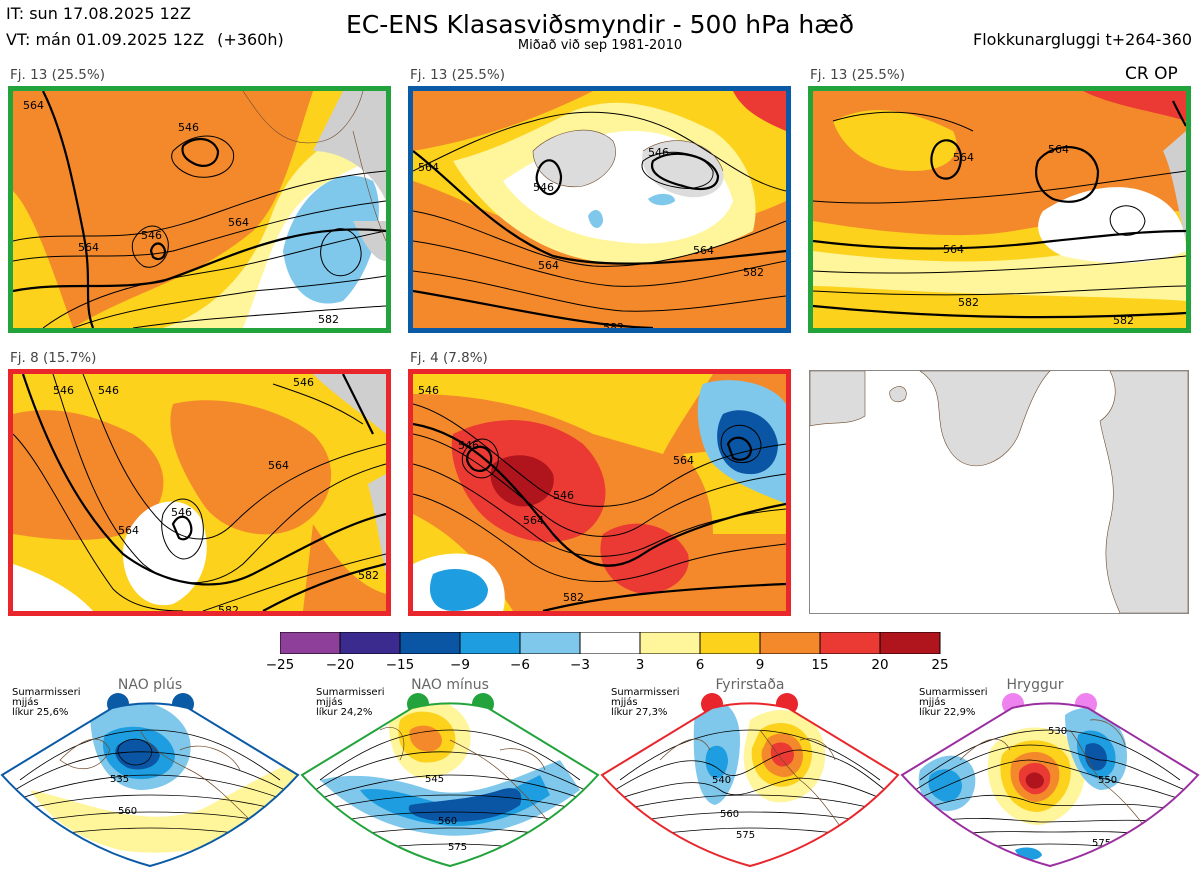  What do you see at coordinates (199, 209) in the screenshot?
I see `cluster-map-1: 564 546 546 564 564 582` at bounding box center [199, 209].